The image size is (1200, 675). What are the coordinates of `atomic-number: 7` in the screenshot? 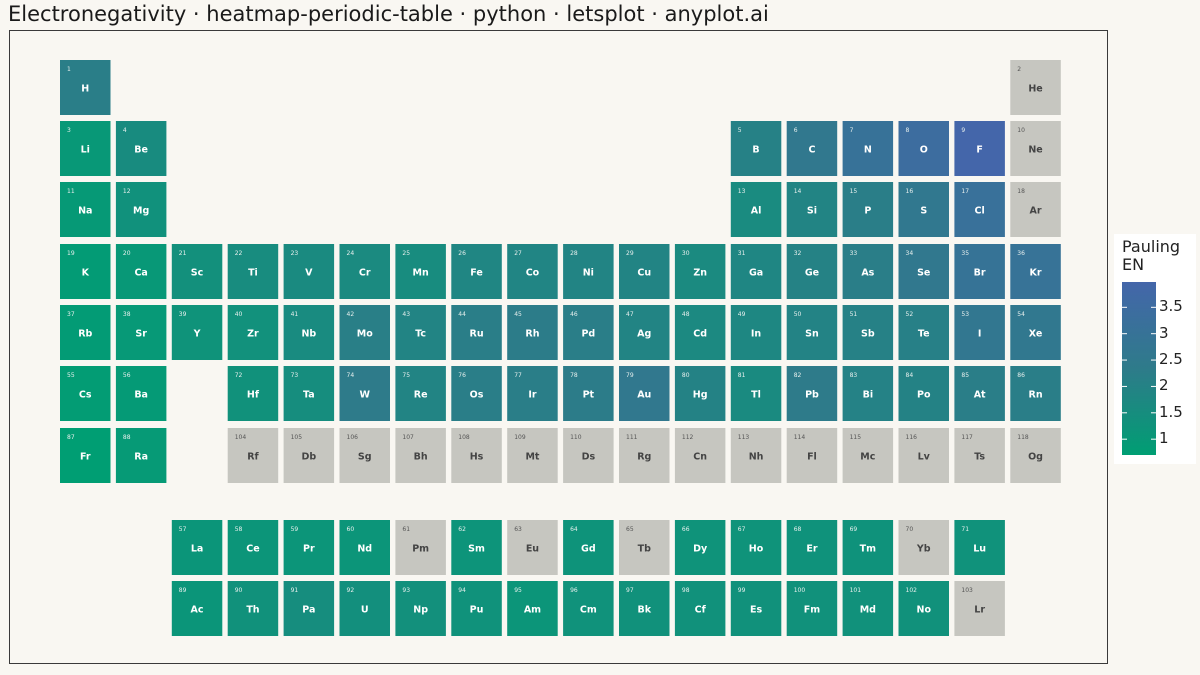 It's located at (852, 130).